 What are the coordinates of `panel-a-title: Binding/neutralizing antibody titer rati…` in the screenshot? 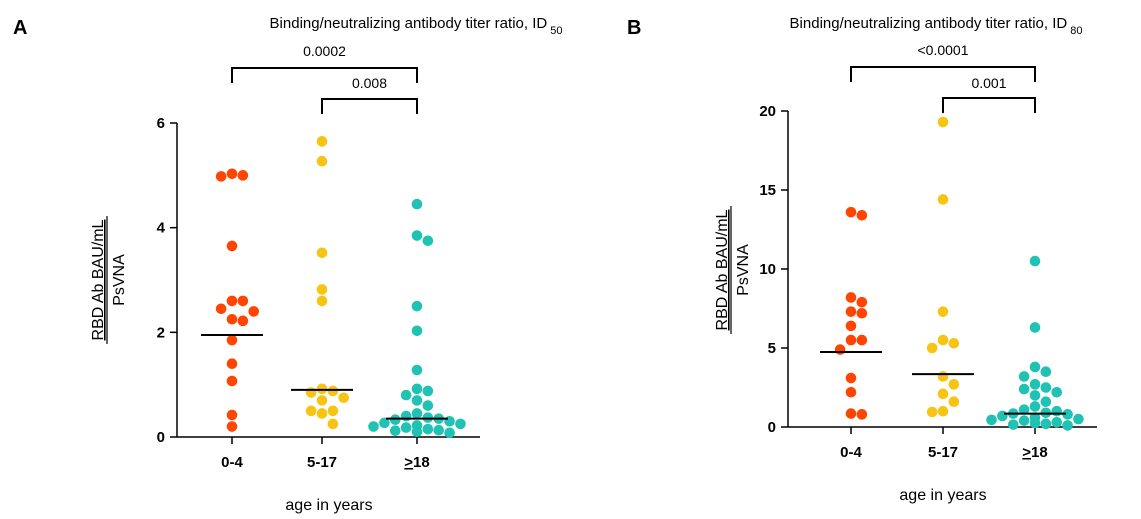 It's located at (416, 26).